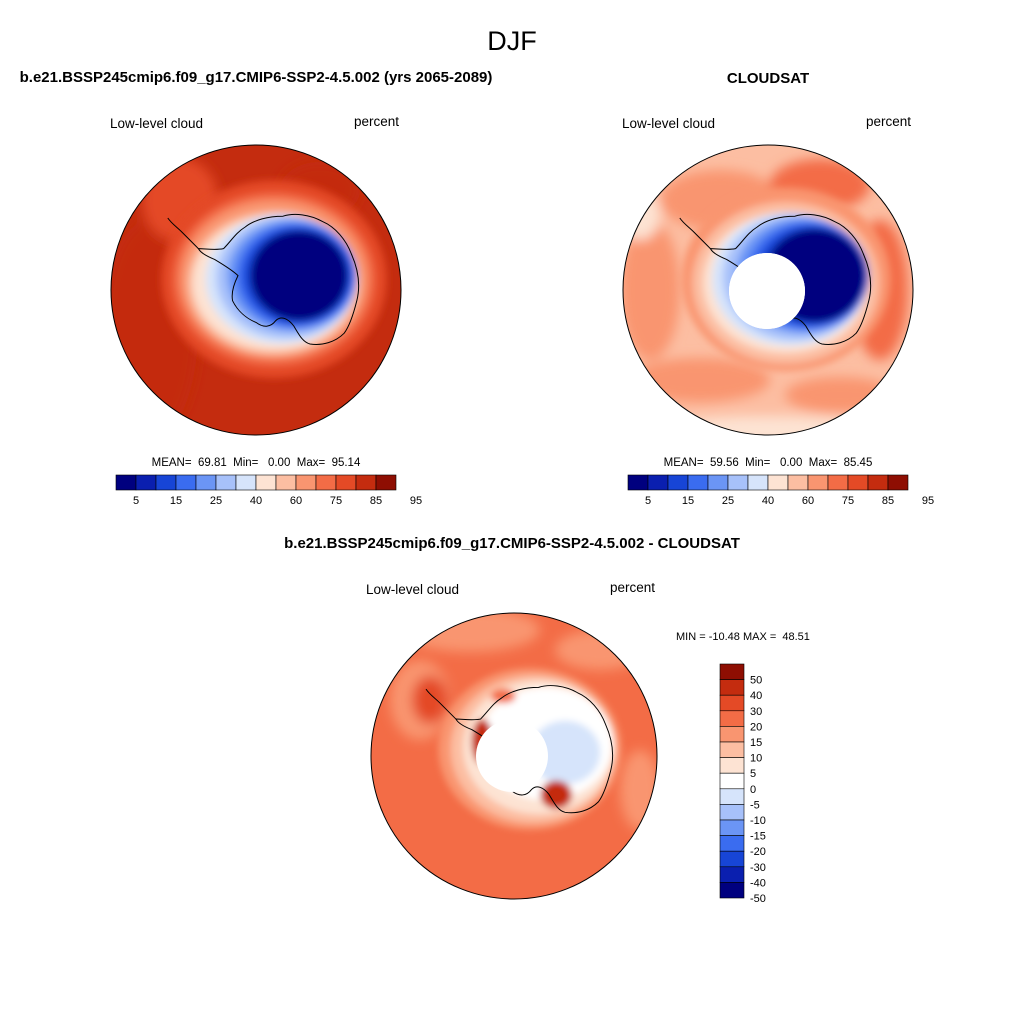 Image resolution: width=1024 pixels, height=1024 pixels. Describe the element at coordinates (758, 899) in the screenshot. I see `colorbar-tick-label: -50` at that location.